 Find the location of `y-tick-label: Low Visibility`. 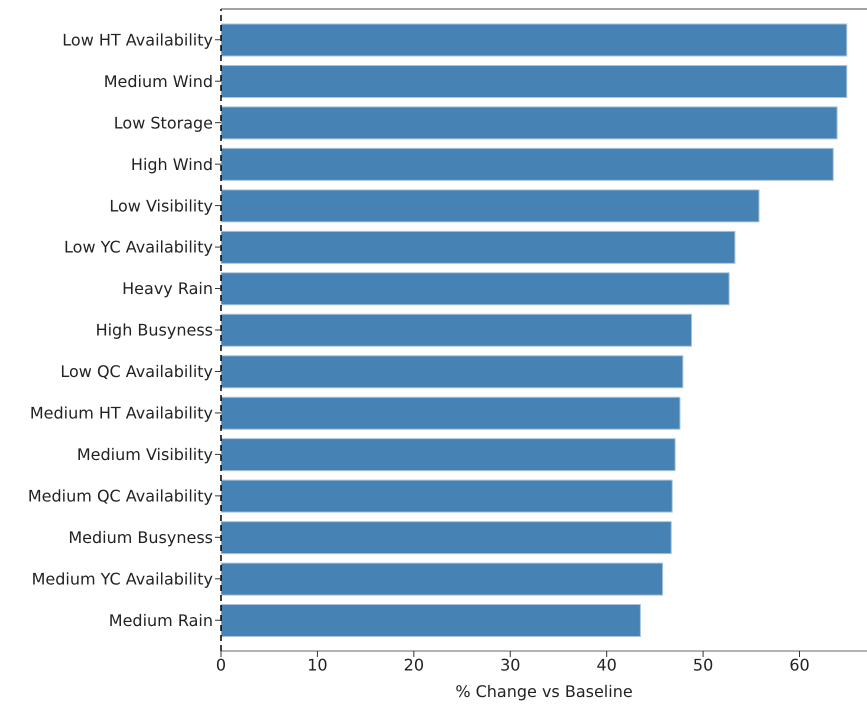

y-tick-label: Low Visibility is located at coordinates (161, 206).